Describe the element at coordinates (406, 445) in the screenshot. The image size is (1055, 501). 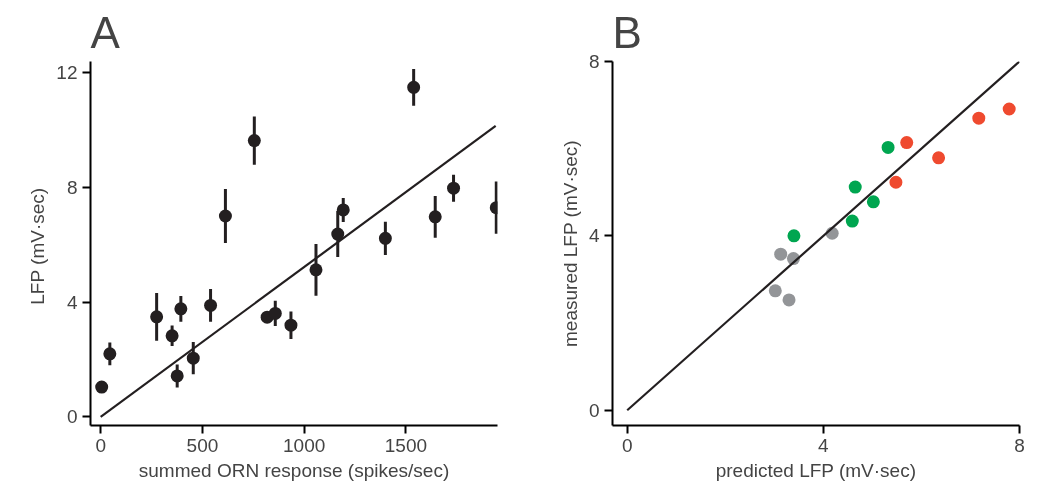
I see `x-tick-label: 1500` at that location.